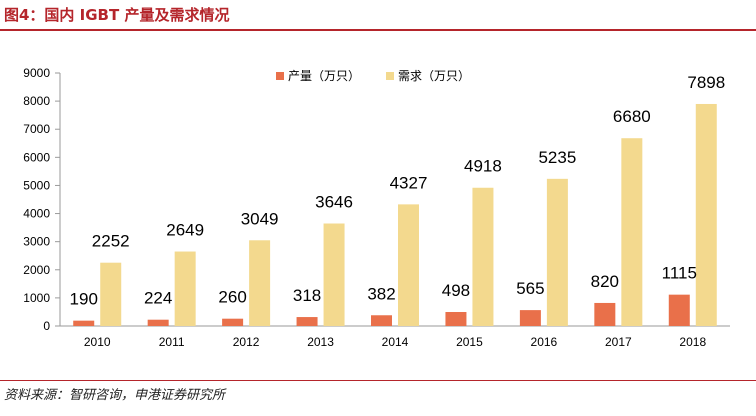 The width and height of the screenshot is (756, 416). I want to click on data-label-demand: 4327, so click(409, 182).